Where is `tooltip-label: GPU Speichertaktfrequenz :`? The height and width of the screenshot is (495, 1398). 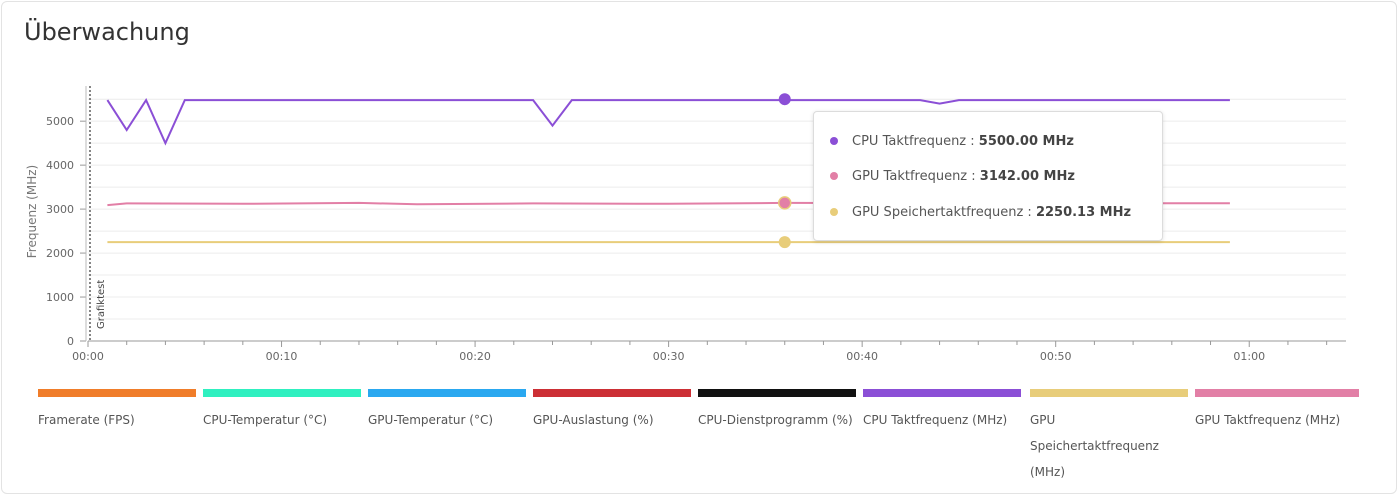 tooltip-label: GPU Speichertaktfrequenz : is located at coordinates (944, 212).